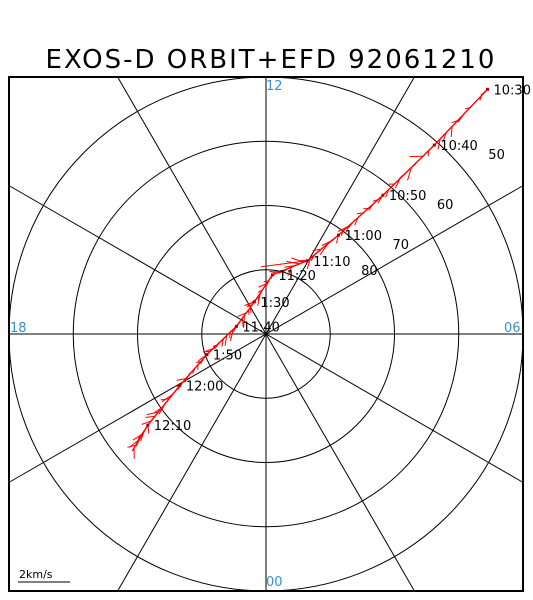  Describe the element at coordinates (512, 90) in the screenshot. I see `time-label: 10:30` at that location.